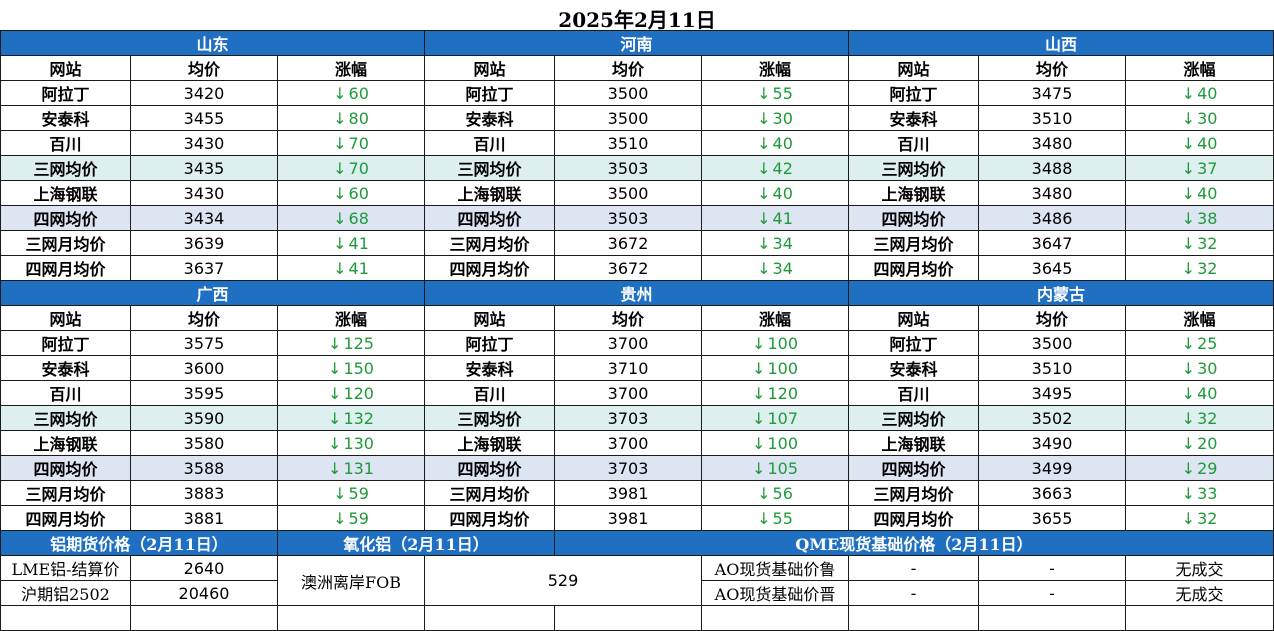 This screenshot has width=1274, height=631. What do you see at coordinates (204, 193) in the screenshot?
I see `avg-price: 3430` at bounding box center [204, 193].